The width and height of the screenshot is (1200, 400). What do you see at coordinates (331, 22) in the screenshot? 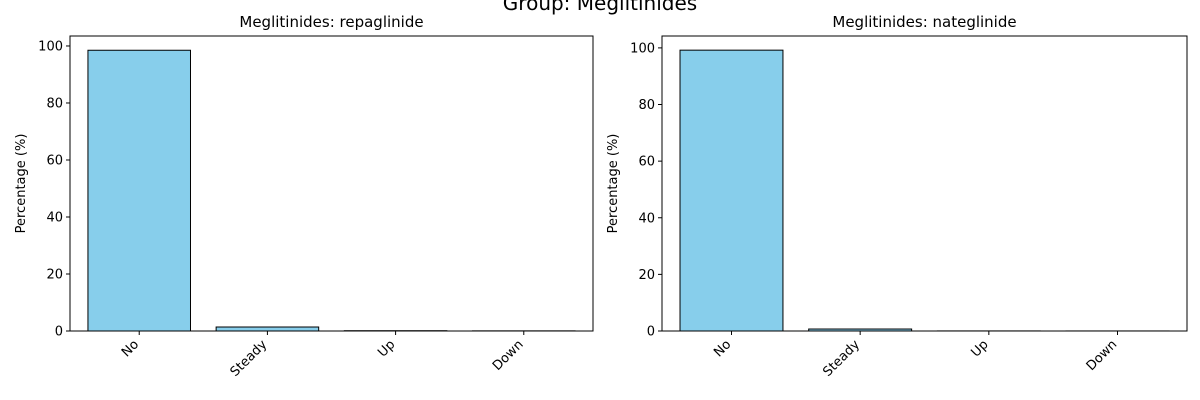
I see `panel-title: Meglitinides: repaglinide` at bounding box center [331, 22].